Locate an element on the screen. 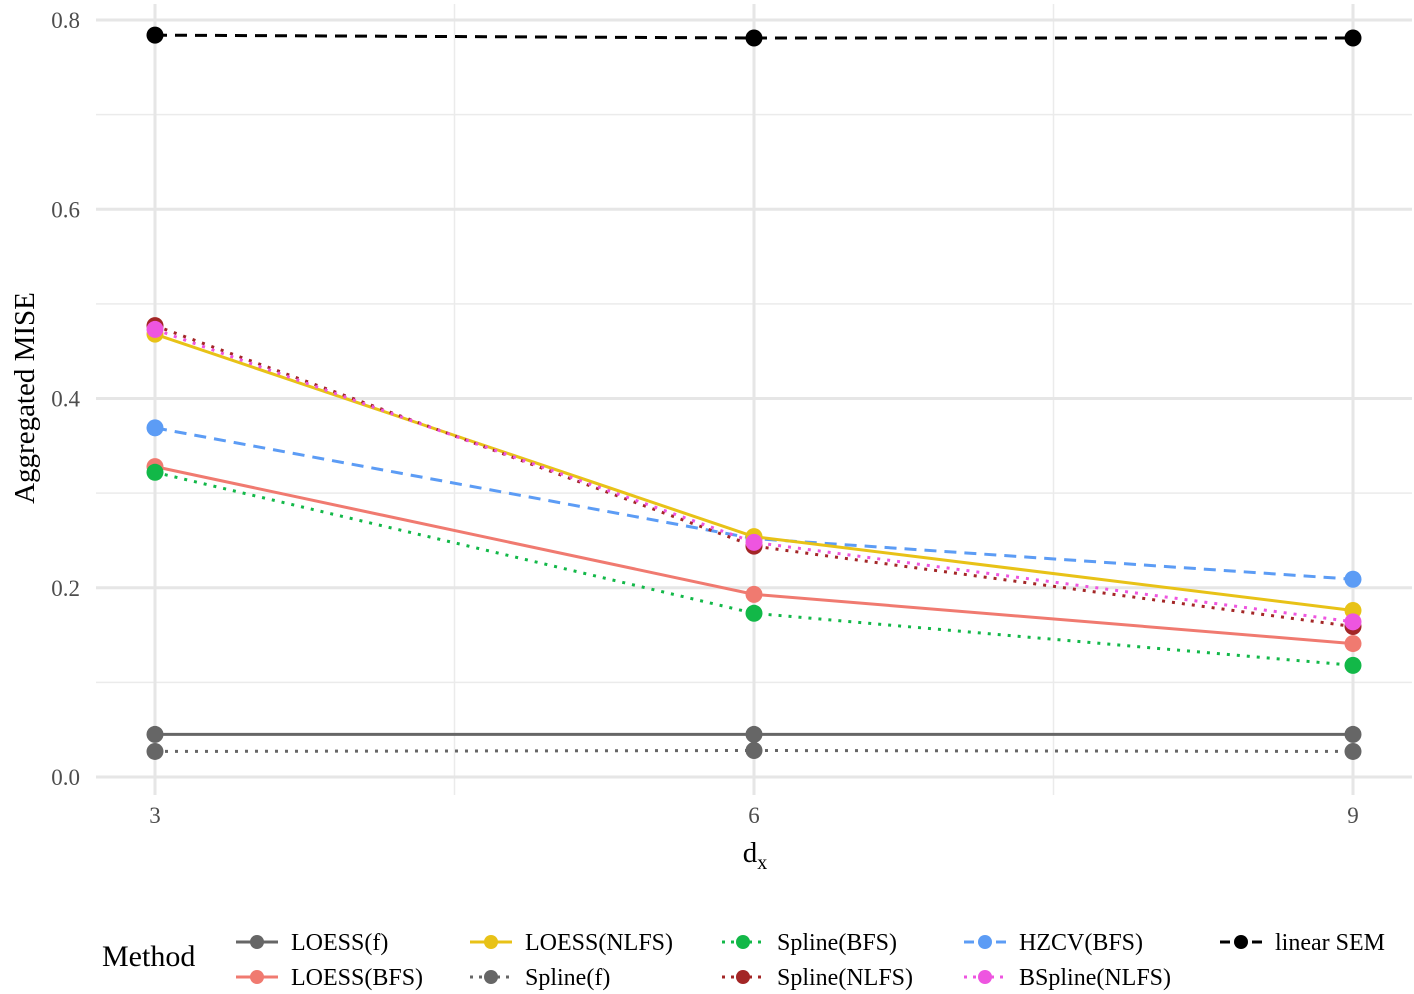  y-tick-label: 0.4 is located at coordinates (65, 399).